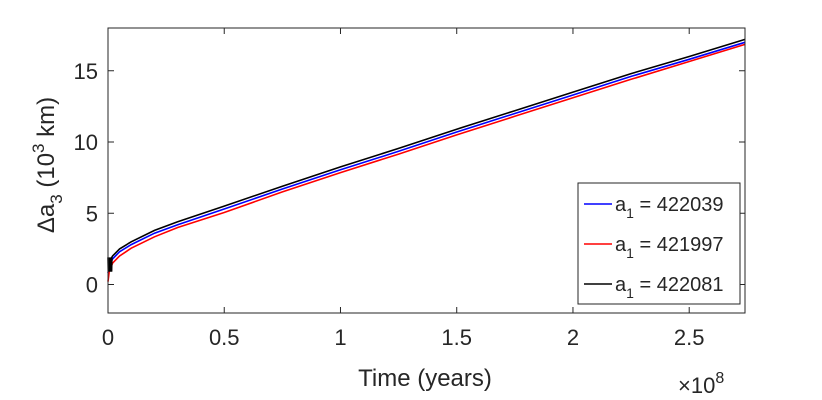 Image resolution: width=822 pixels, height=400 pixels. I want to click on y-tick-label: 15, so click(86, 71).